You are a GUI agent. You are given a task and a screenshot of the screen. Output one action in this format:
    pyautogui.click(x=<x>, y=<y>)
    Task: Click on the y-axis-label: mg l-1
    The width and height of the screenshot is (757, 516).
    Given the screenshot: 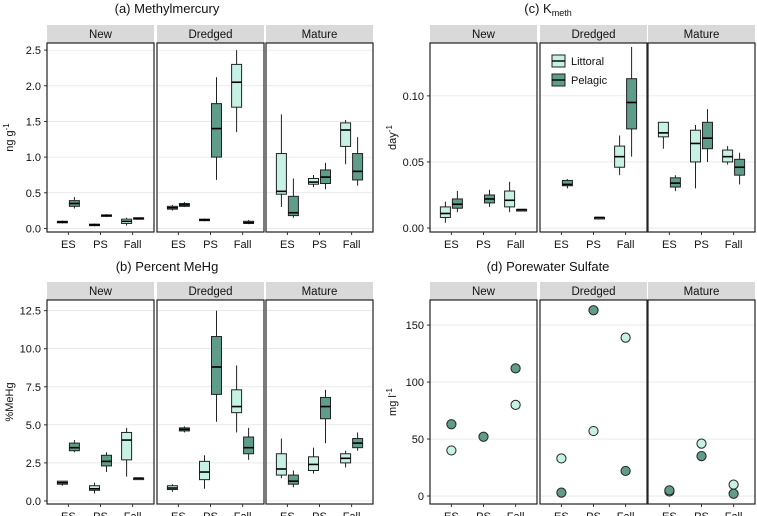 What is the action you would take?
    pyautogui.click(x=392, y=402)
    